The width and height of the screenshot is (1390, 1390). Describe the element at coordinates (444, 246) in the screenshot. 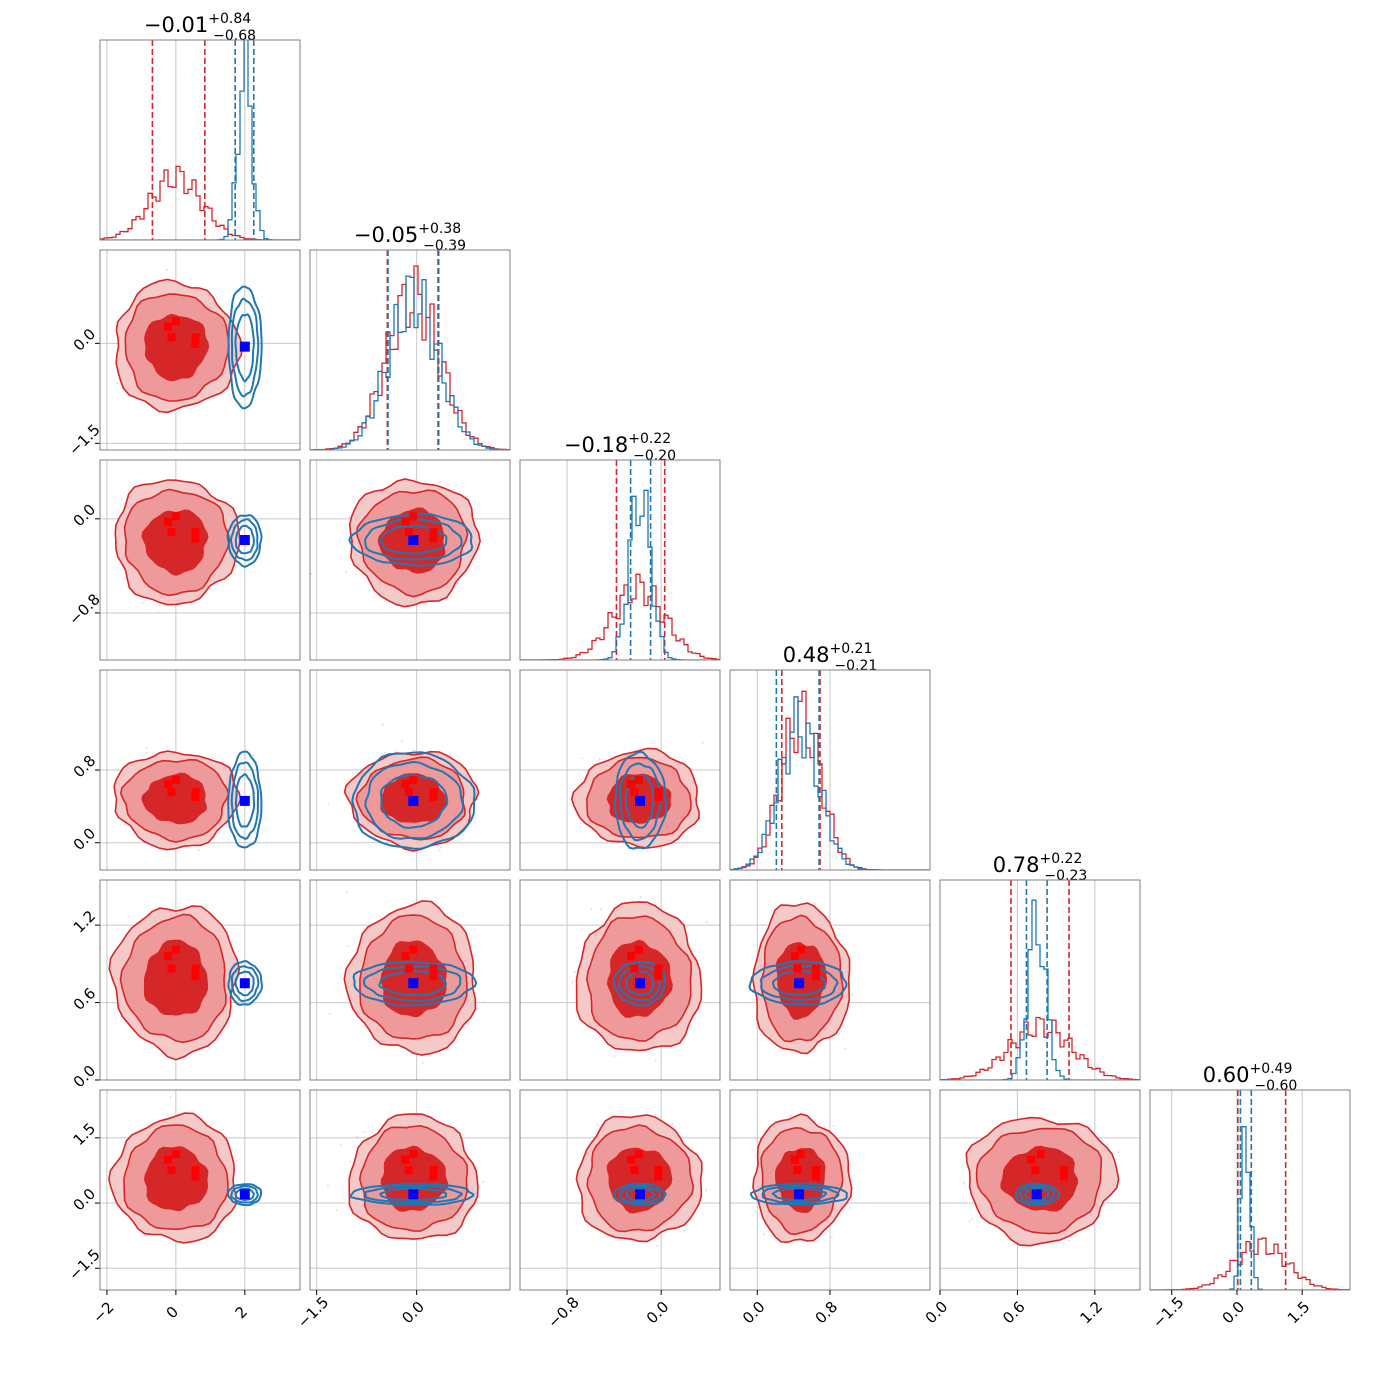

I see `title-minus: −0.39` at that location.